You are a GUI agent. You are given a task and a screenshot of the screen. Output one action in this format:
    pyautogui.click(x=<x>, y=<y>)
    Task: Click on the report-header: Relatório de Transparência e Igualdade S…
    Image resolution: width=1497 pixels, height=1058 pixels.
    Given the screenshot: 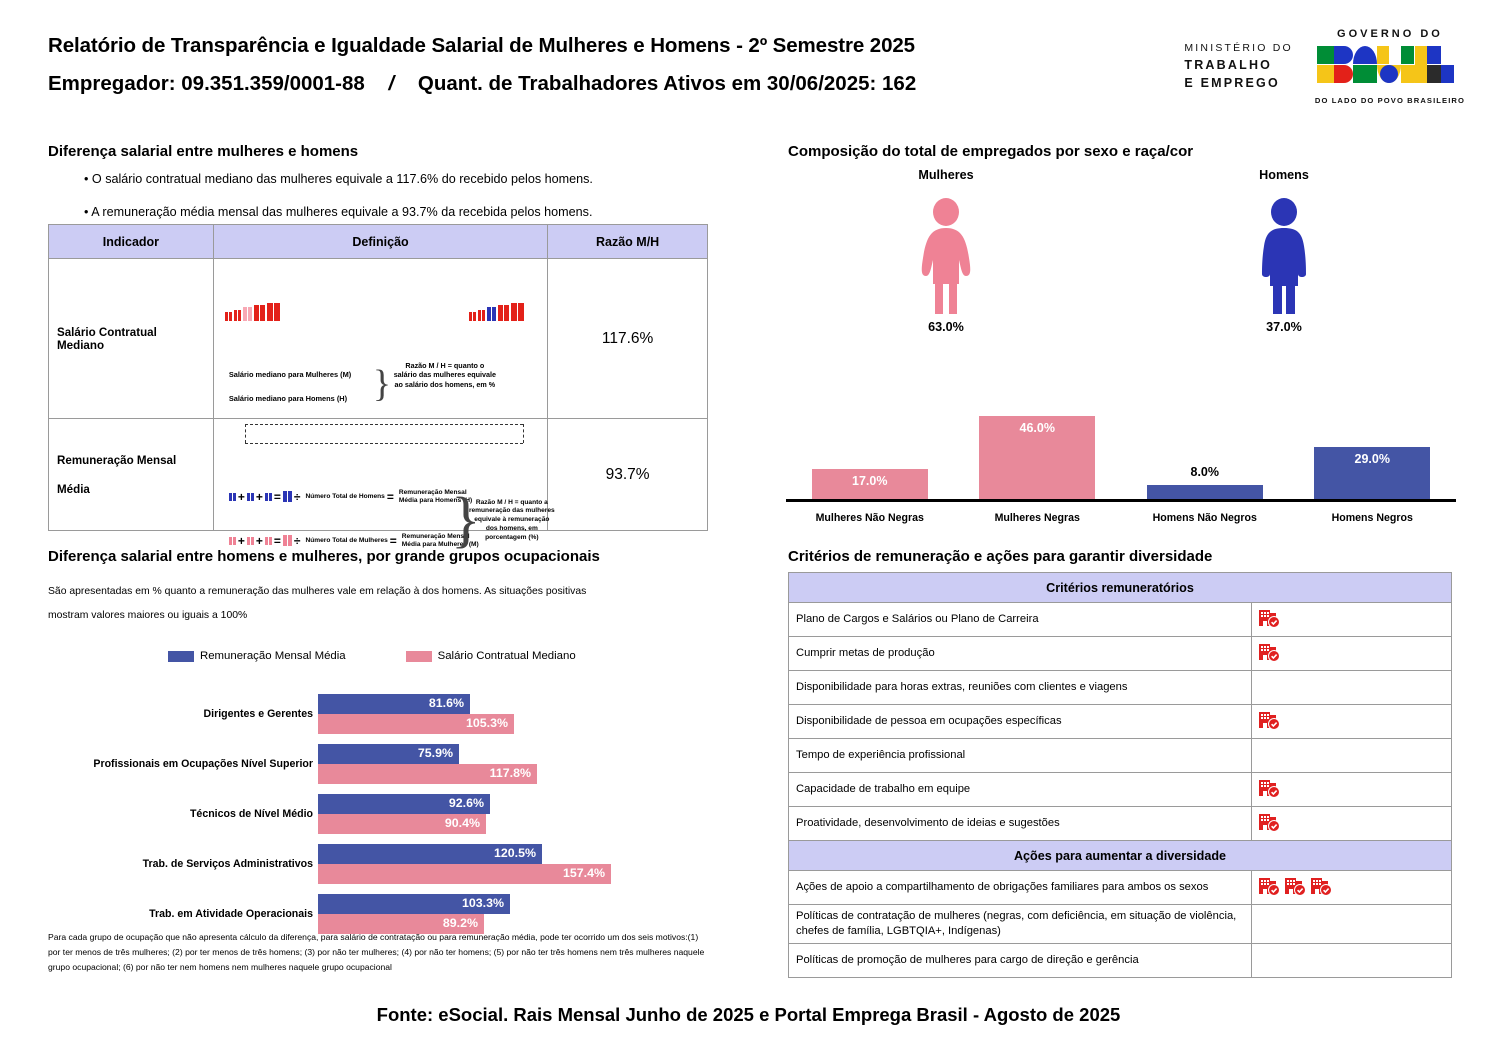 What is the action you would take?
    pyautogui.click(x=748, y=59)
    